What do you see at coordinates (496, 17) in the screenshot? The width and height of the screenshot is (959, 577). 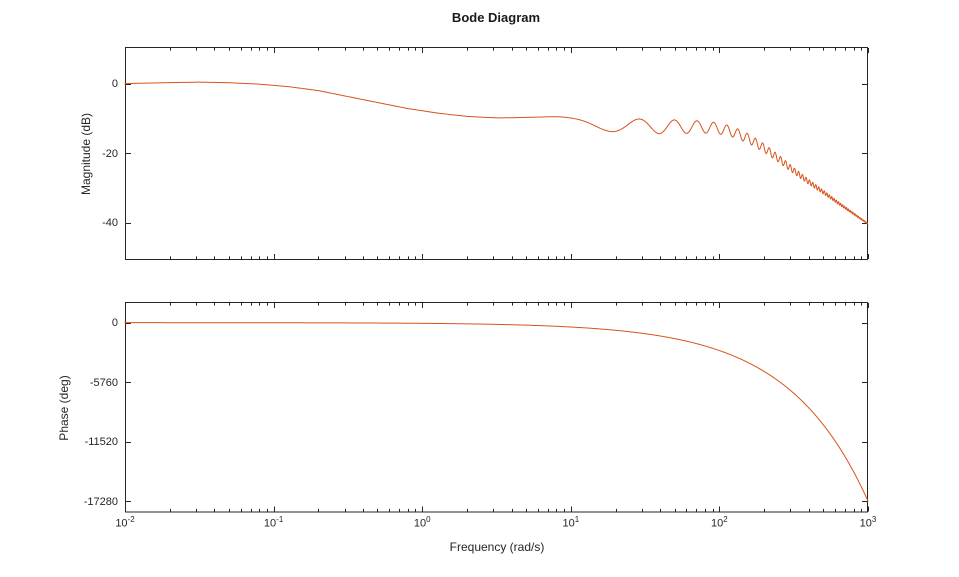 I see `chart-title: Bode Diagram` at bounding box center [496, 17].